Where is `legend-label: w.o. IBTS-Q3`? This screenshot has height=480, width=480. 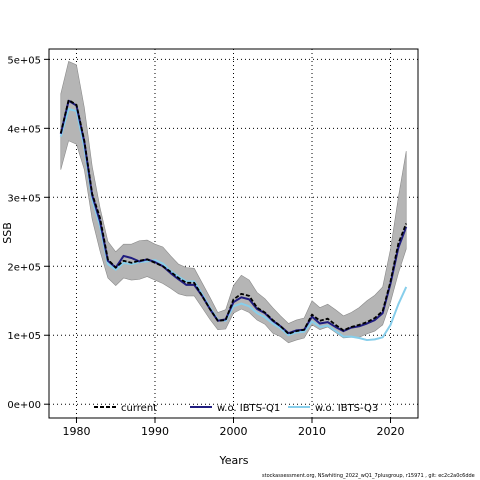
legend-label: w.o. IBTS-Q3 is located at coordinates (346, 408).